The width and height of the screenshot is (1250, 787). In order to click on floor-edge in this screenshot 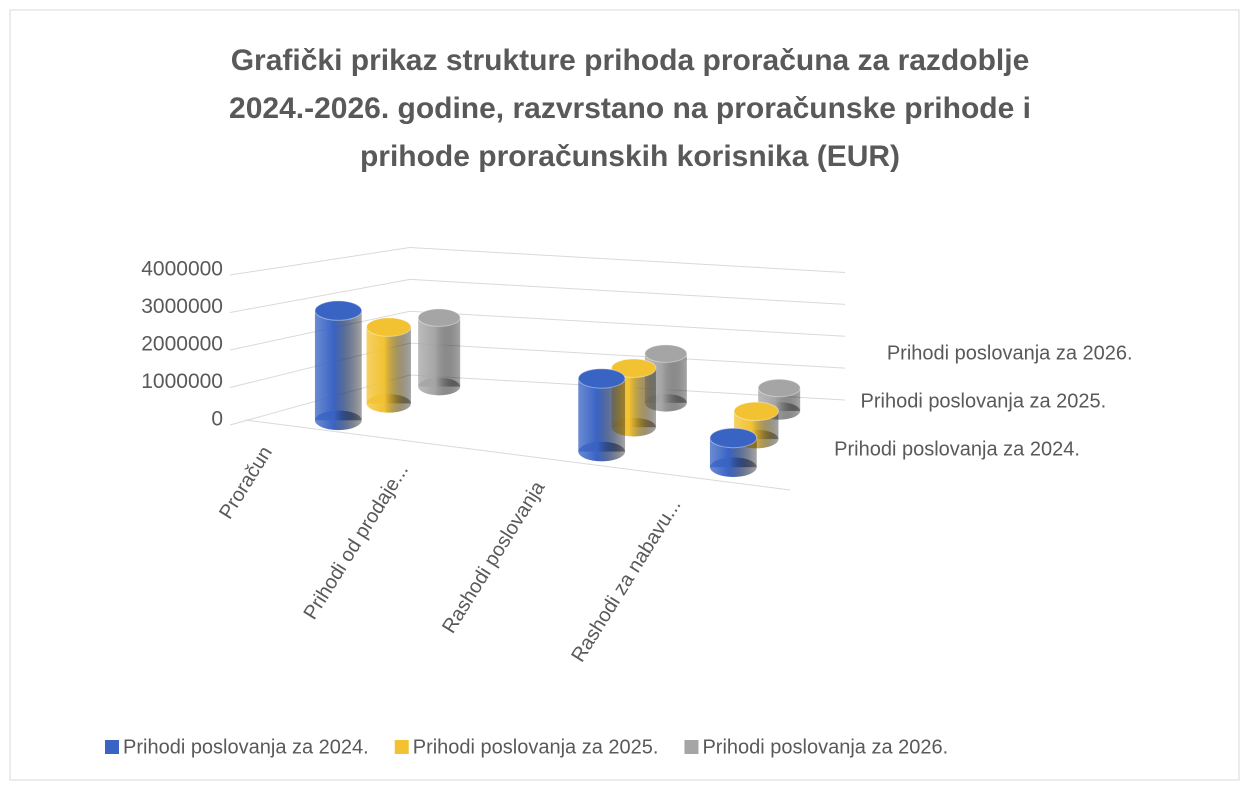, I will do `click(517, 455)`.